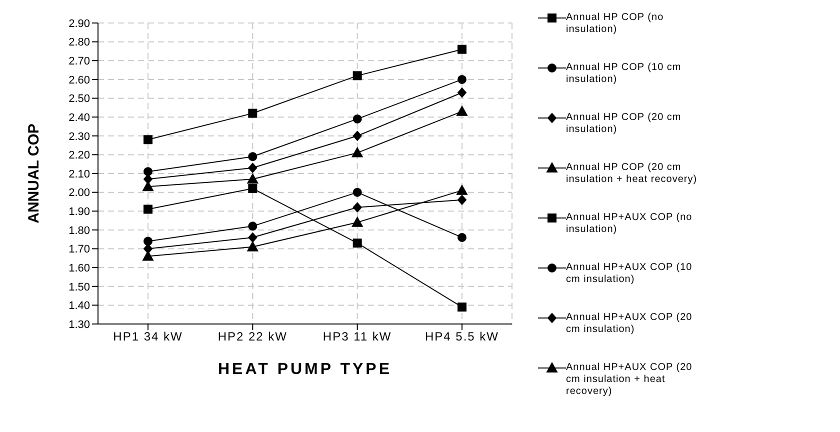  Describe the element at coordinates (632, 174) in the screenshot. I see `legend-label: Annual HP COP (20 cm insulation + heat recovery)` at that location.